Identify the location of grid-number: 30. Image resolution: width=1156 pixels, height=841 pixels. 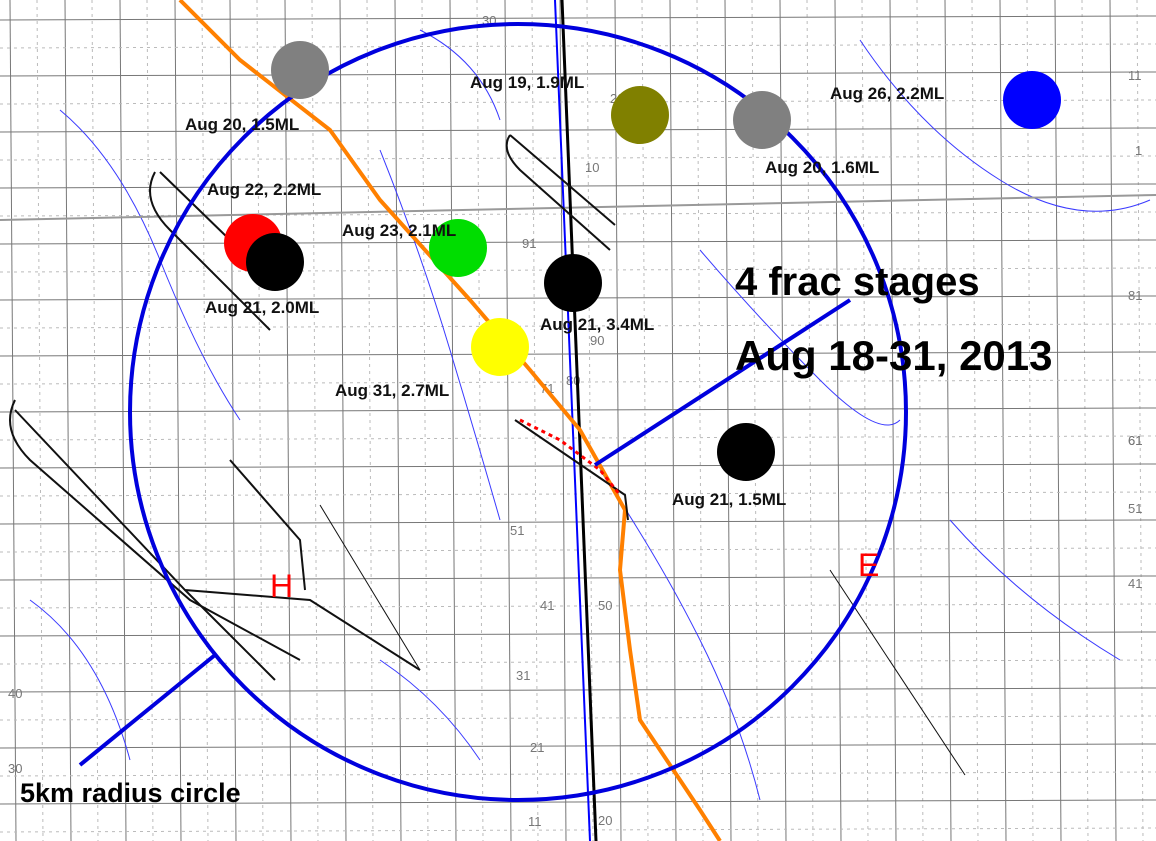
(15, 768).